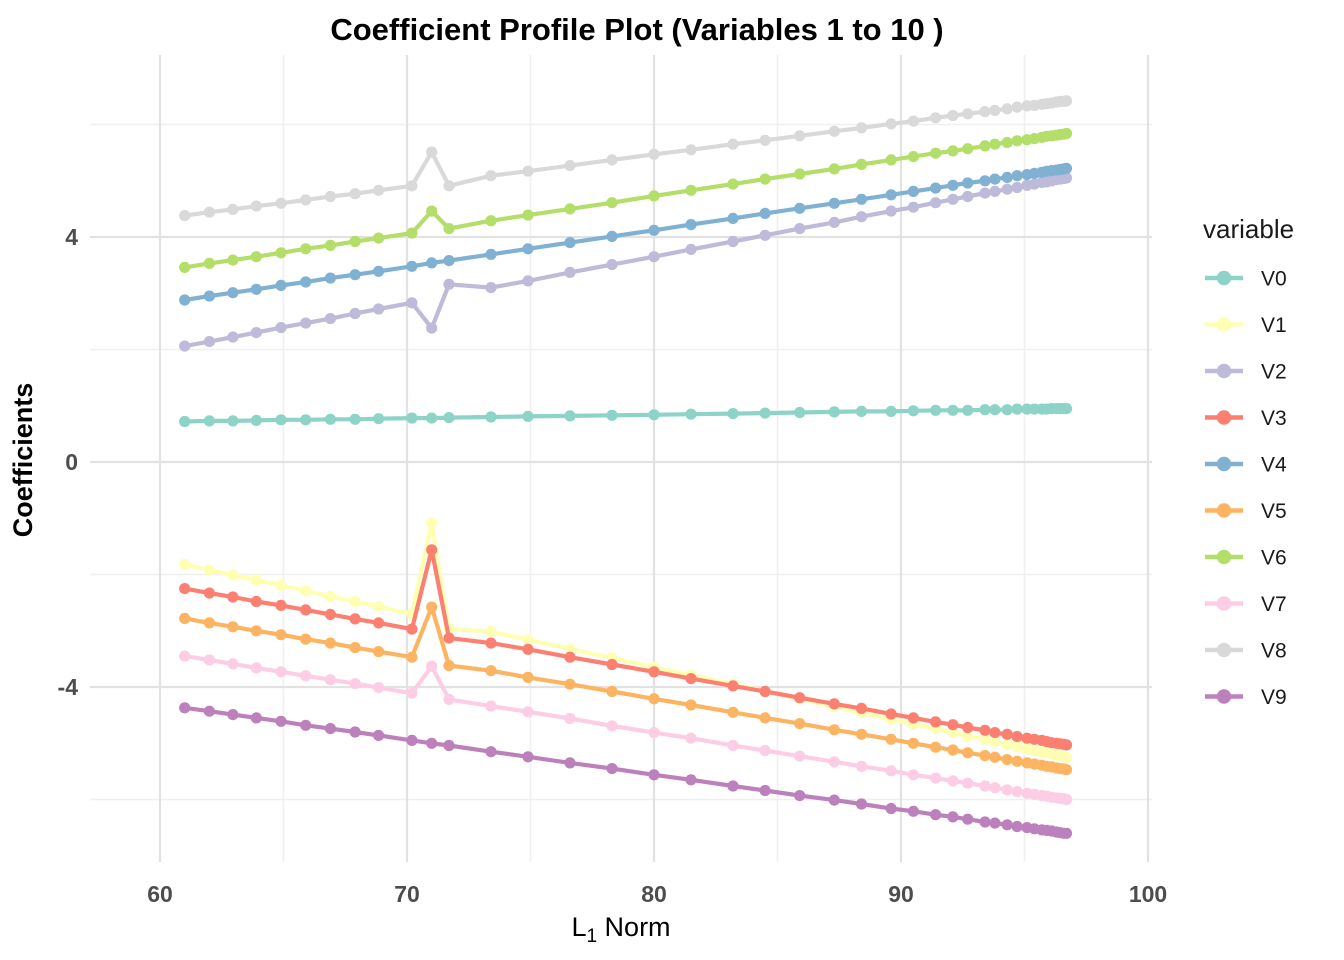 This screenshot has height=960, width=1344. What do you see at coordinates (626, 158) in the screenshot?
I see `series-points-V8` at bounding box center [626, 158].